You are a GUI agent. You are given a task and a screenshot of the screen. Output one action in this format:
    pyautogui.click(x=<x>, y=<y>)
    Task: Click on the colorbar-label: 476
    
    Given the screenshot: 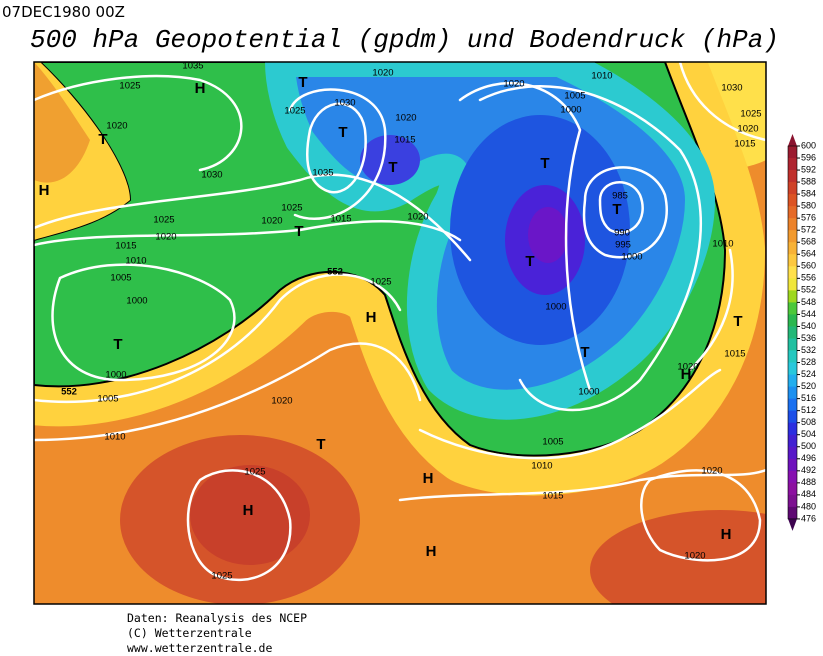 What is the action you would take?
    pyautogui.click(x=808, y=518)
    